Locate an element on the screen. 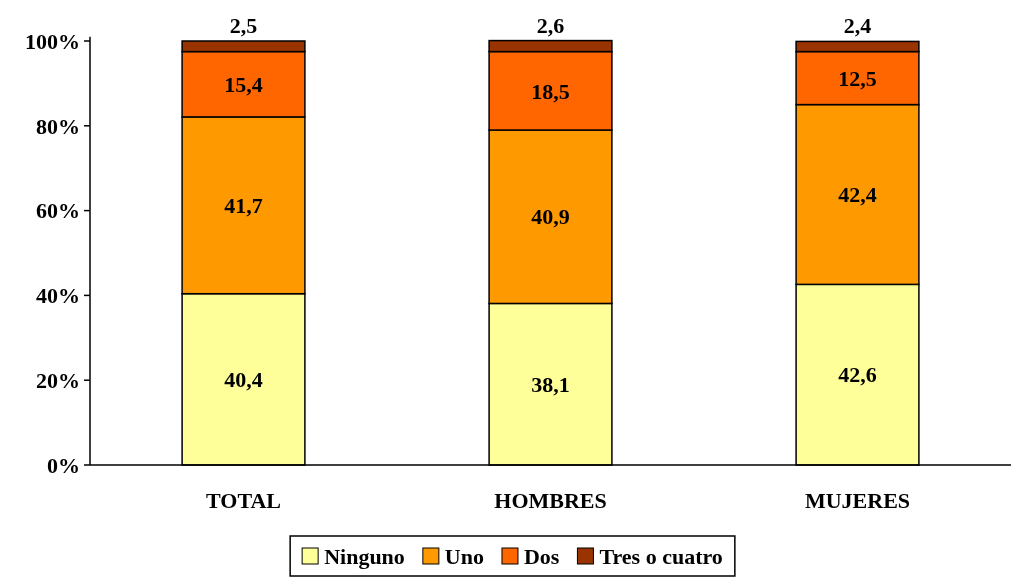  legend-label: Uno is located at coordinates (464, 556).